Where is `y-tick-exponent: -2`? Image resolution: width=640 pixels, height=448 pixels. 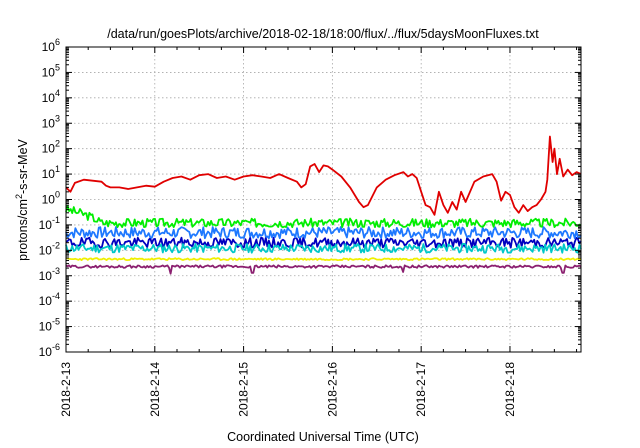 y-tick-exponent: -2 is located at coordinates (56, 245).